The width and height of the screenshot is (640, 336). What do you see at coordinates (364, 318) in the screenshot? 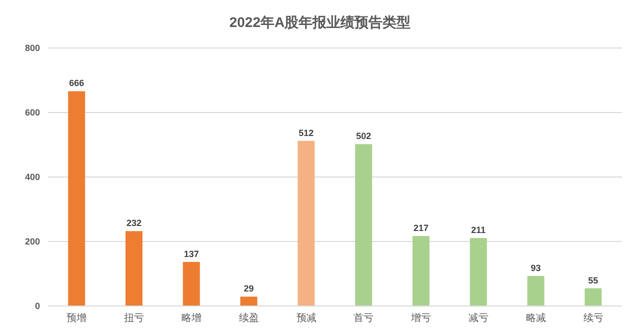
I see `x-tick-label: 首亏` at bounding box center [364, 318].